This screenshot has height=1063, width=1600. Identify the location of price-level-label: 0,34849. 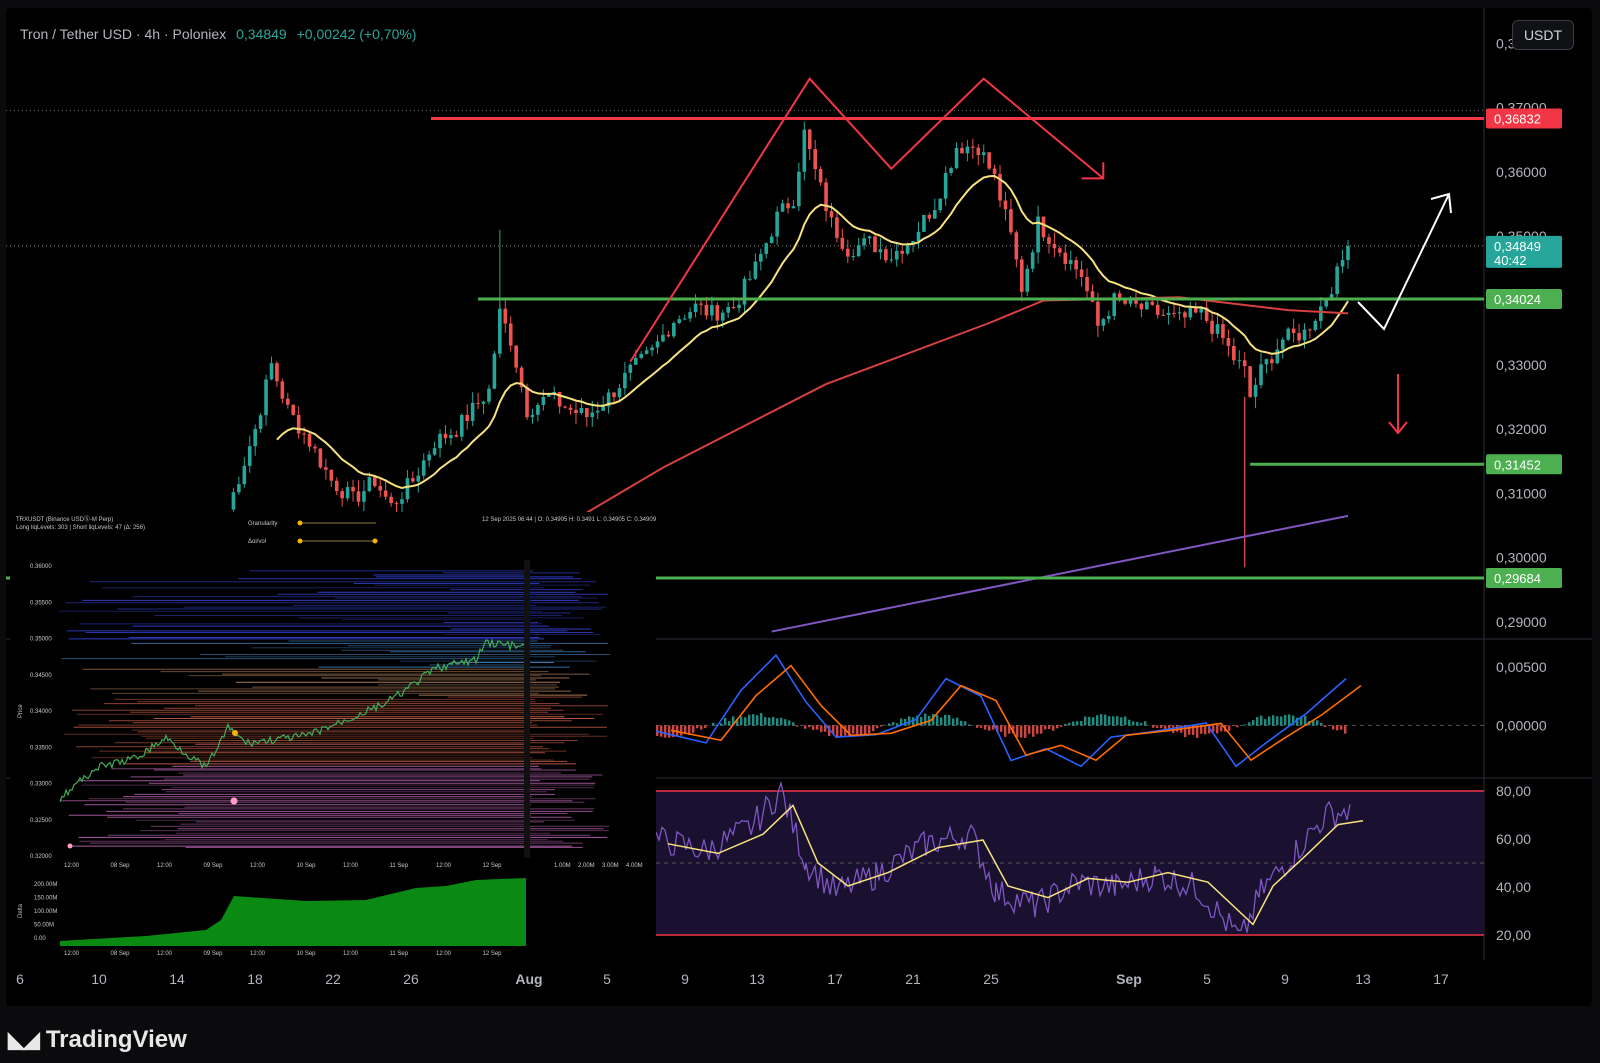
(1517, 246).